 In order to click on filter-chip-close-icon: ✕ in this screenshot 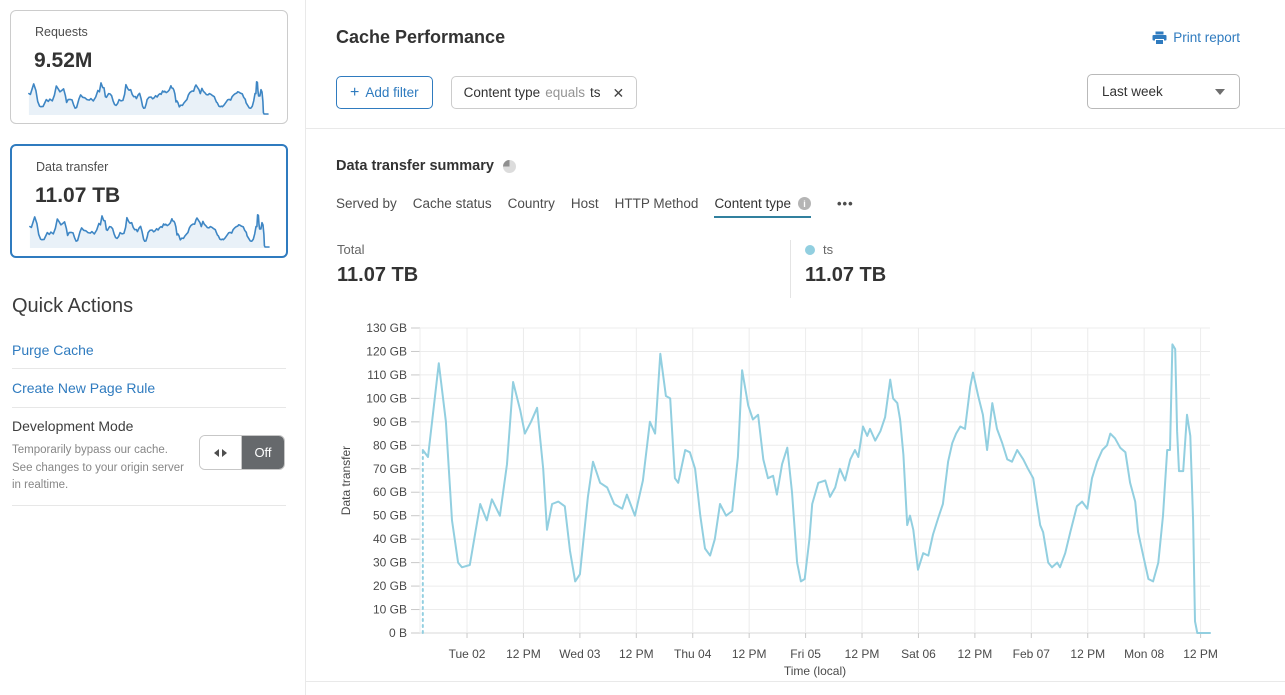, I will do `click(618, 92)`.